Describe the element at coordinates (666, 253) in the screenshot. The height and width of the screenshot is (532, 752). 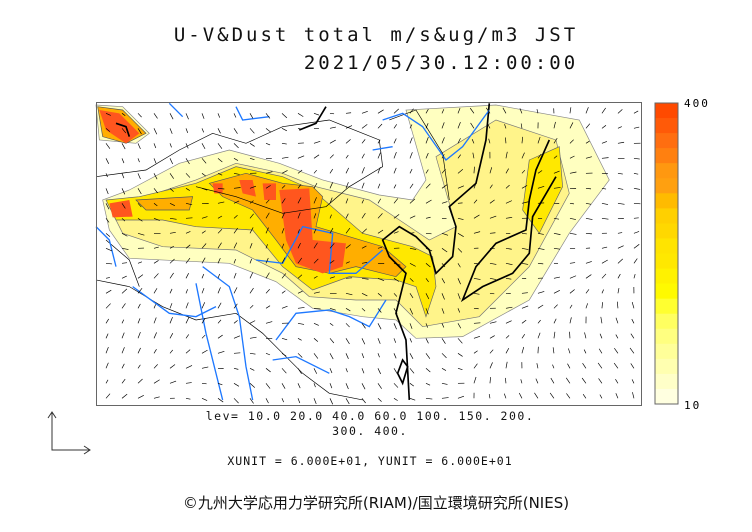
I see `colorbar` at that location.